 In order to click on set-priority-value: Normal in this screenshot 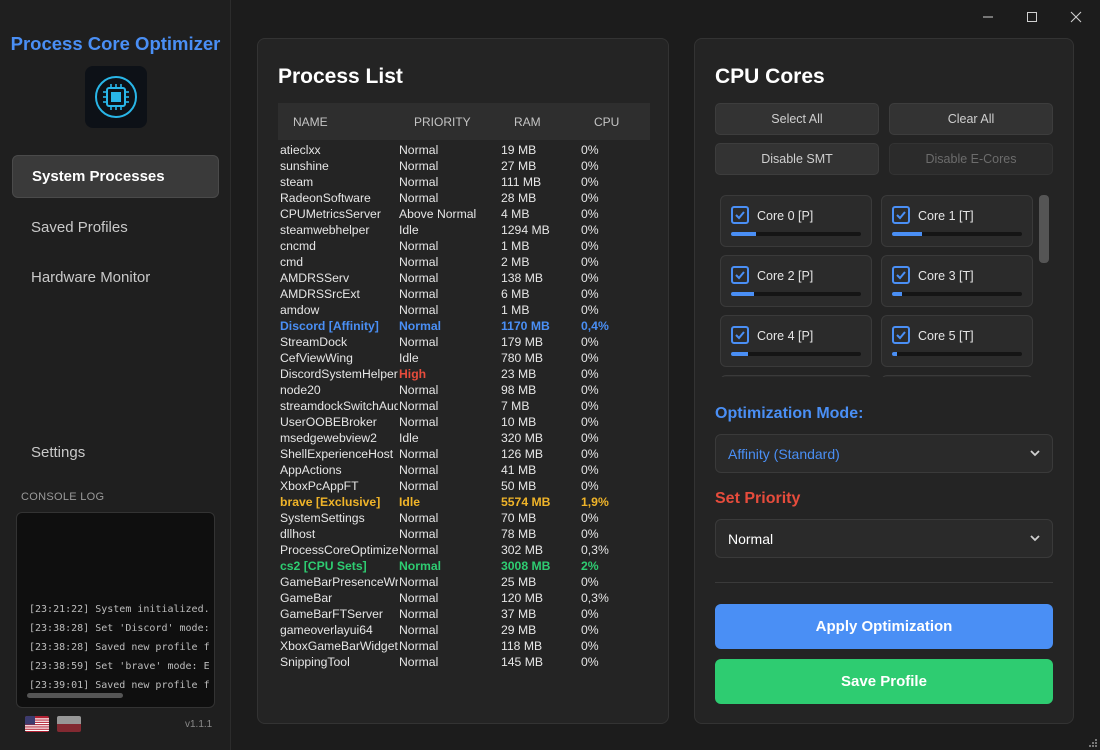, I will do `click(751, 538)`.